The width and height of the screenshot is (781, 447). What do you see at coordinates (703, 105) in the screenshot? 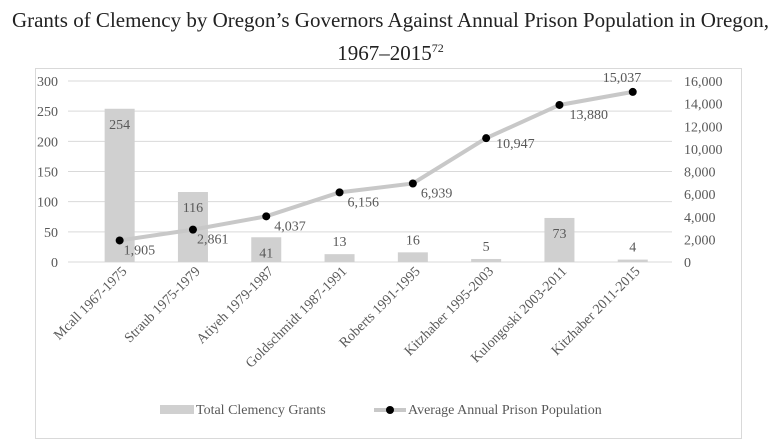
I see `right-tick-label: 14,000` at bounding box center [703, 105].